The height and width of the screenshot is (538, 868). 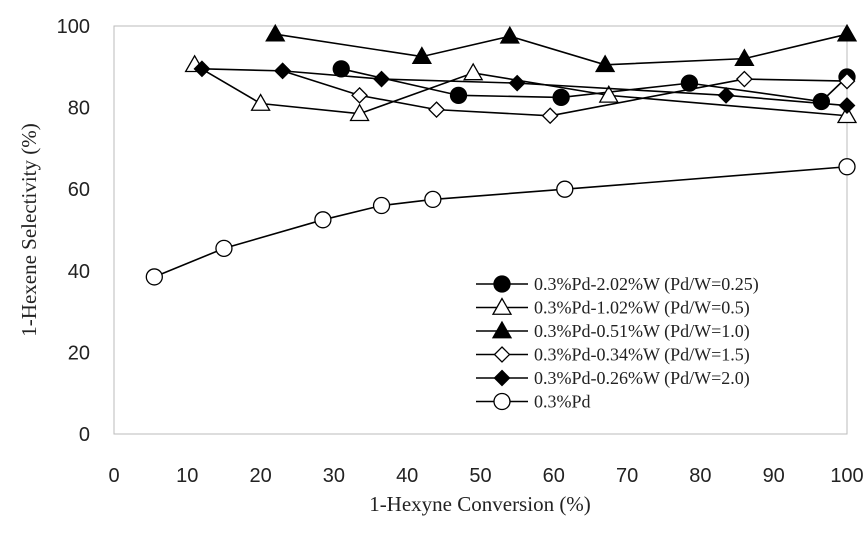 I want to click on x-tick-label: 0, so click(x=113, y=476).